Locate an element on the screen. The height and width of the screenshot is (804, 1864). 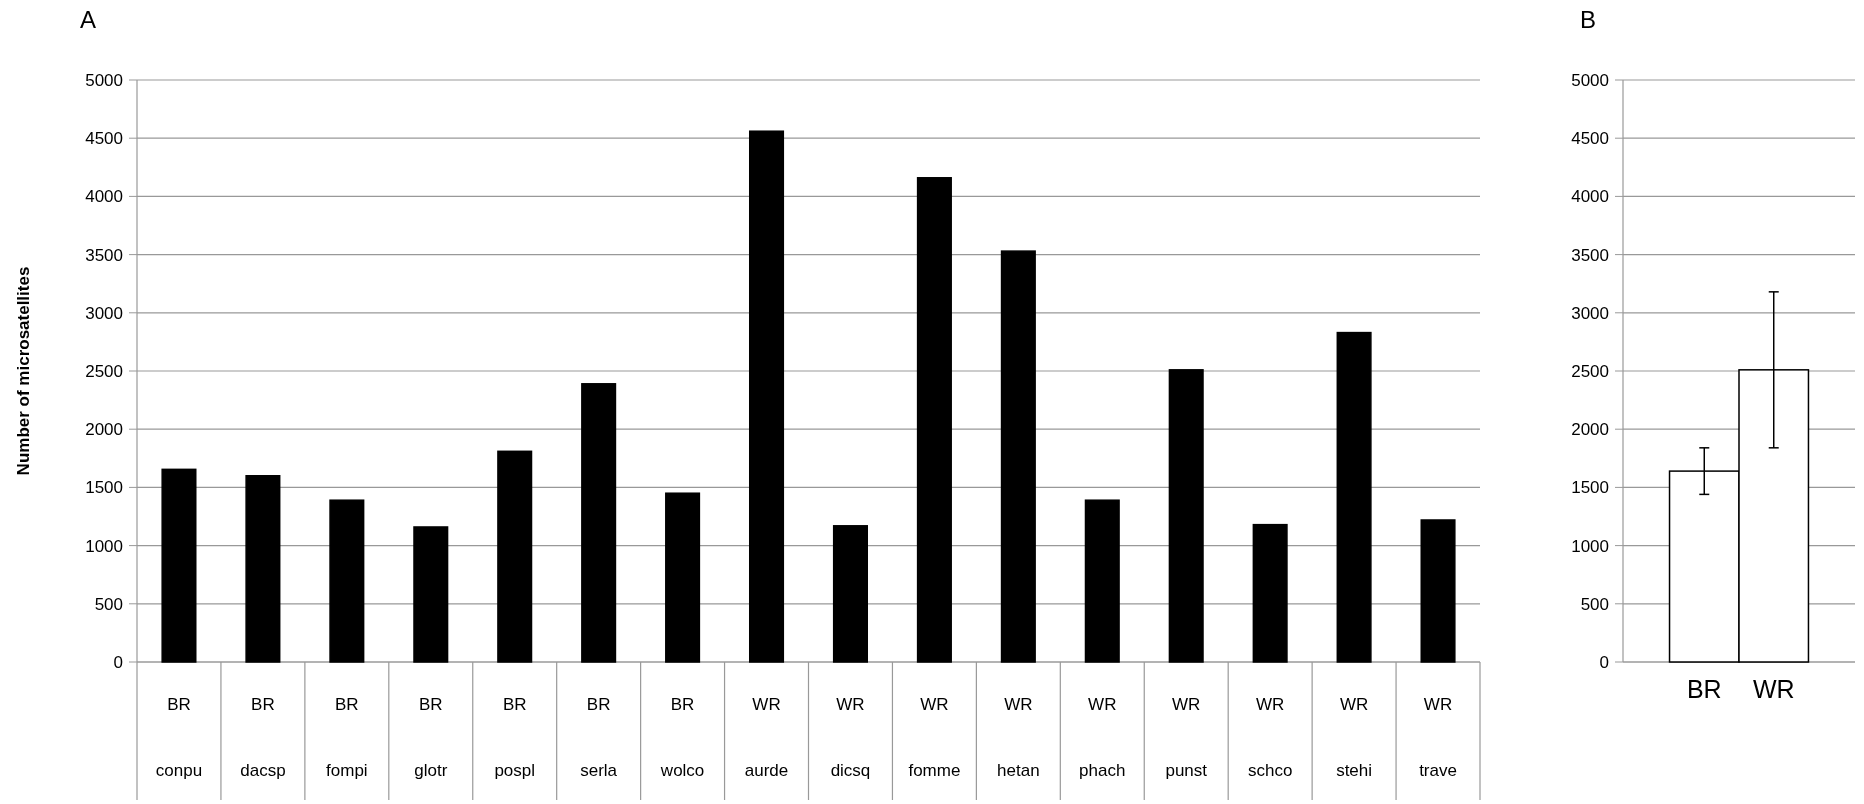
category-label: BR glotr is located at coordinates (431, 737).